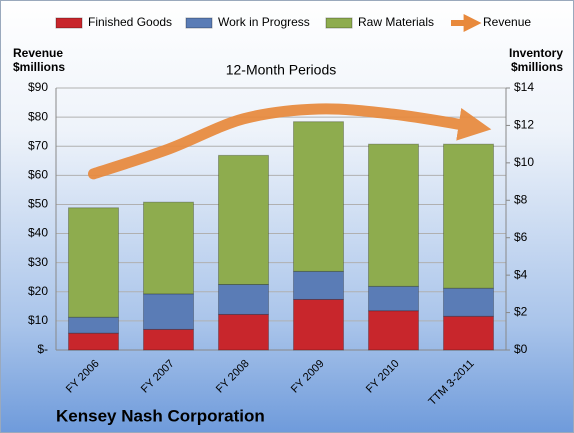 This screenshot has width=574, height=433. I want to click on y2-tick-label: $4, so click(521, 274).